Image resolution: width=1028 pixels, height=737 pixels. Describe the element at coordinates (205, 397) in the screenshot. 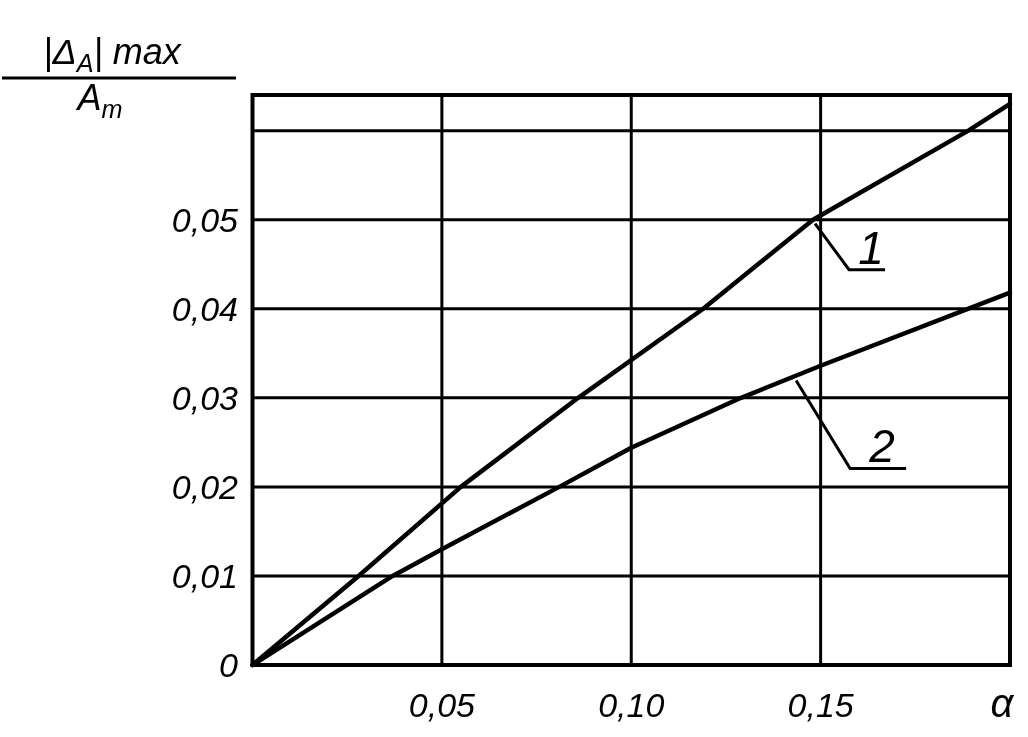

I see `y-tick-label: 0,03` at that location.